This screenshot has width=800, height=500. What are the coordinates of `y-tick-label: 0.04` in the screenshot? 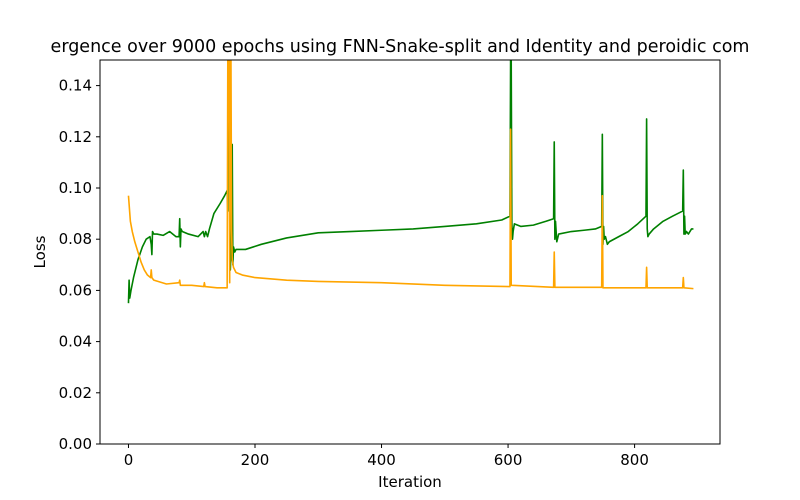 It's located at (75, 342).